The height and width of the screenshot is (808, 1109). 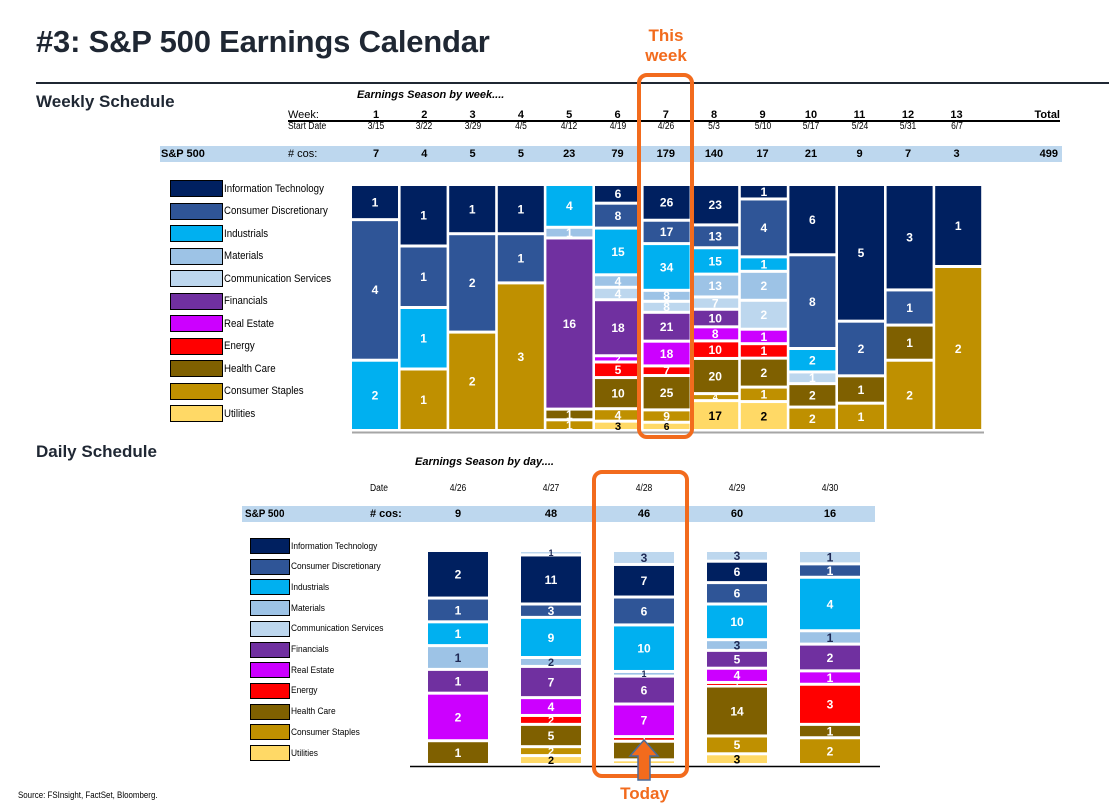 I want to click on weekly-count-band, so click(x=611, y=154).